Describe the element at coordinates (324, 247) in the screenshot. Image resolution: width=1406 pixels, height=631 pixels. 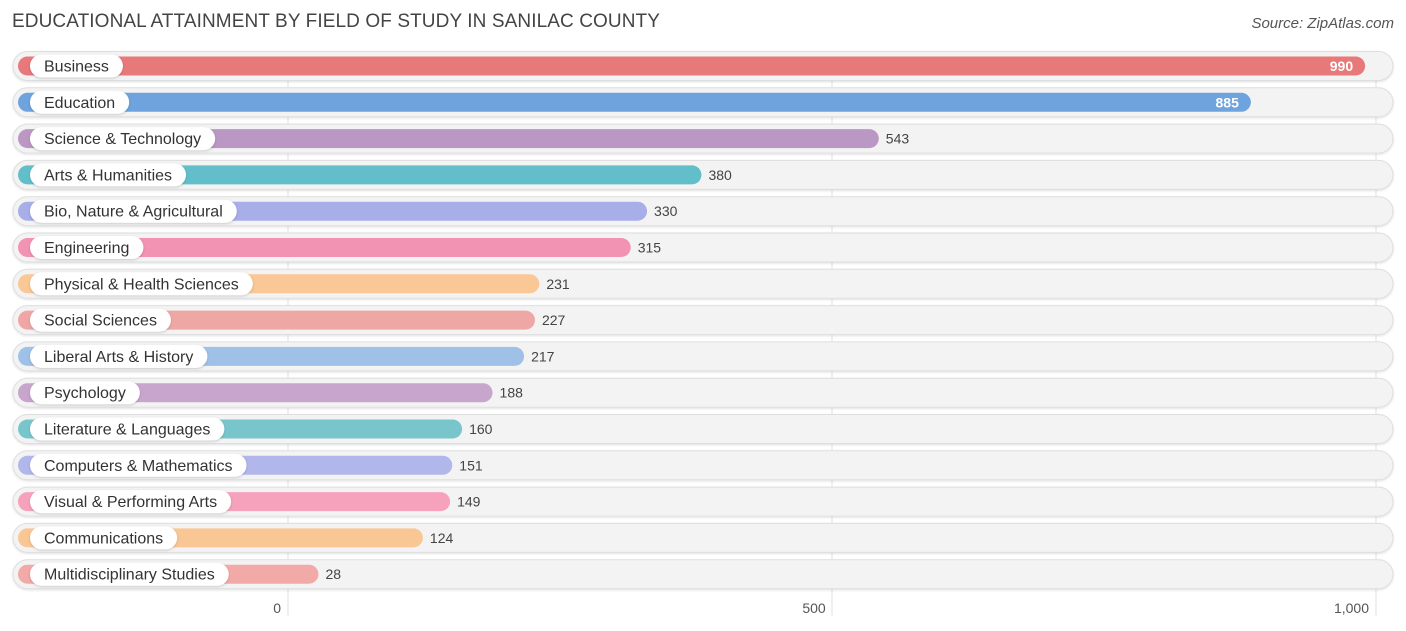
I see `bar-engineering` at that location.